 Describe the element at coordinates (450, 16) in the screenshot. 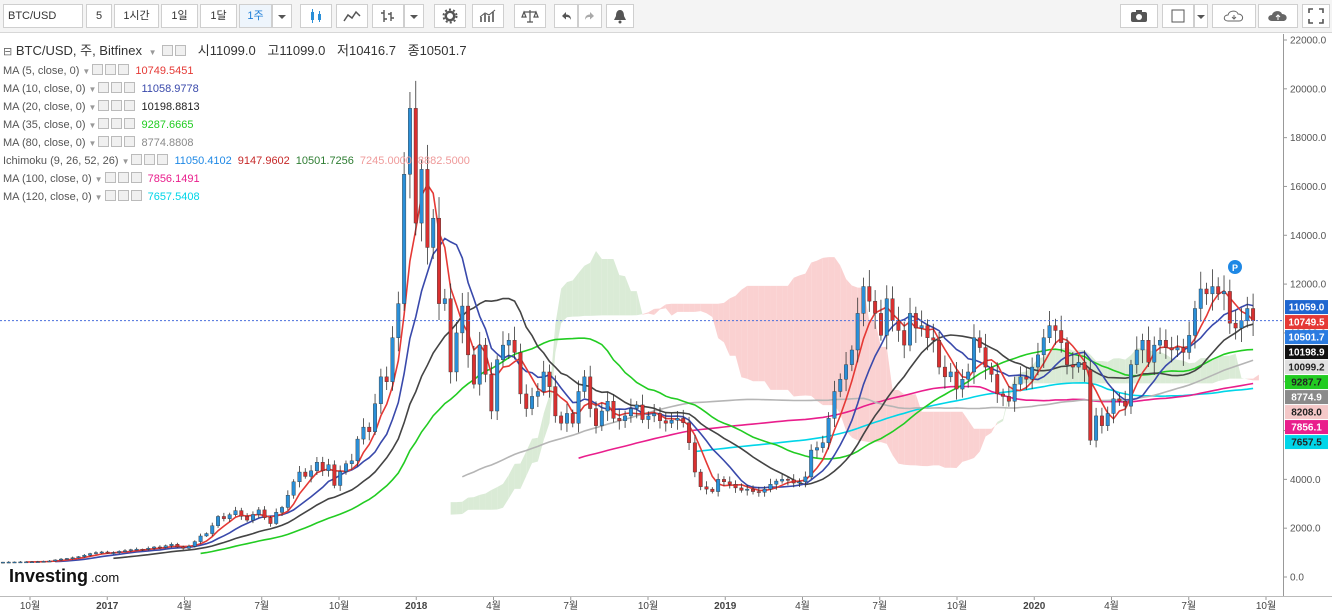

I see `settings-button` at that location.